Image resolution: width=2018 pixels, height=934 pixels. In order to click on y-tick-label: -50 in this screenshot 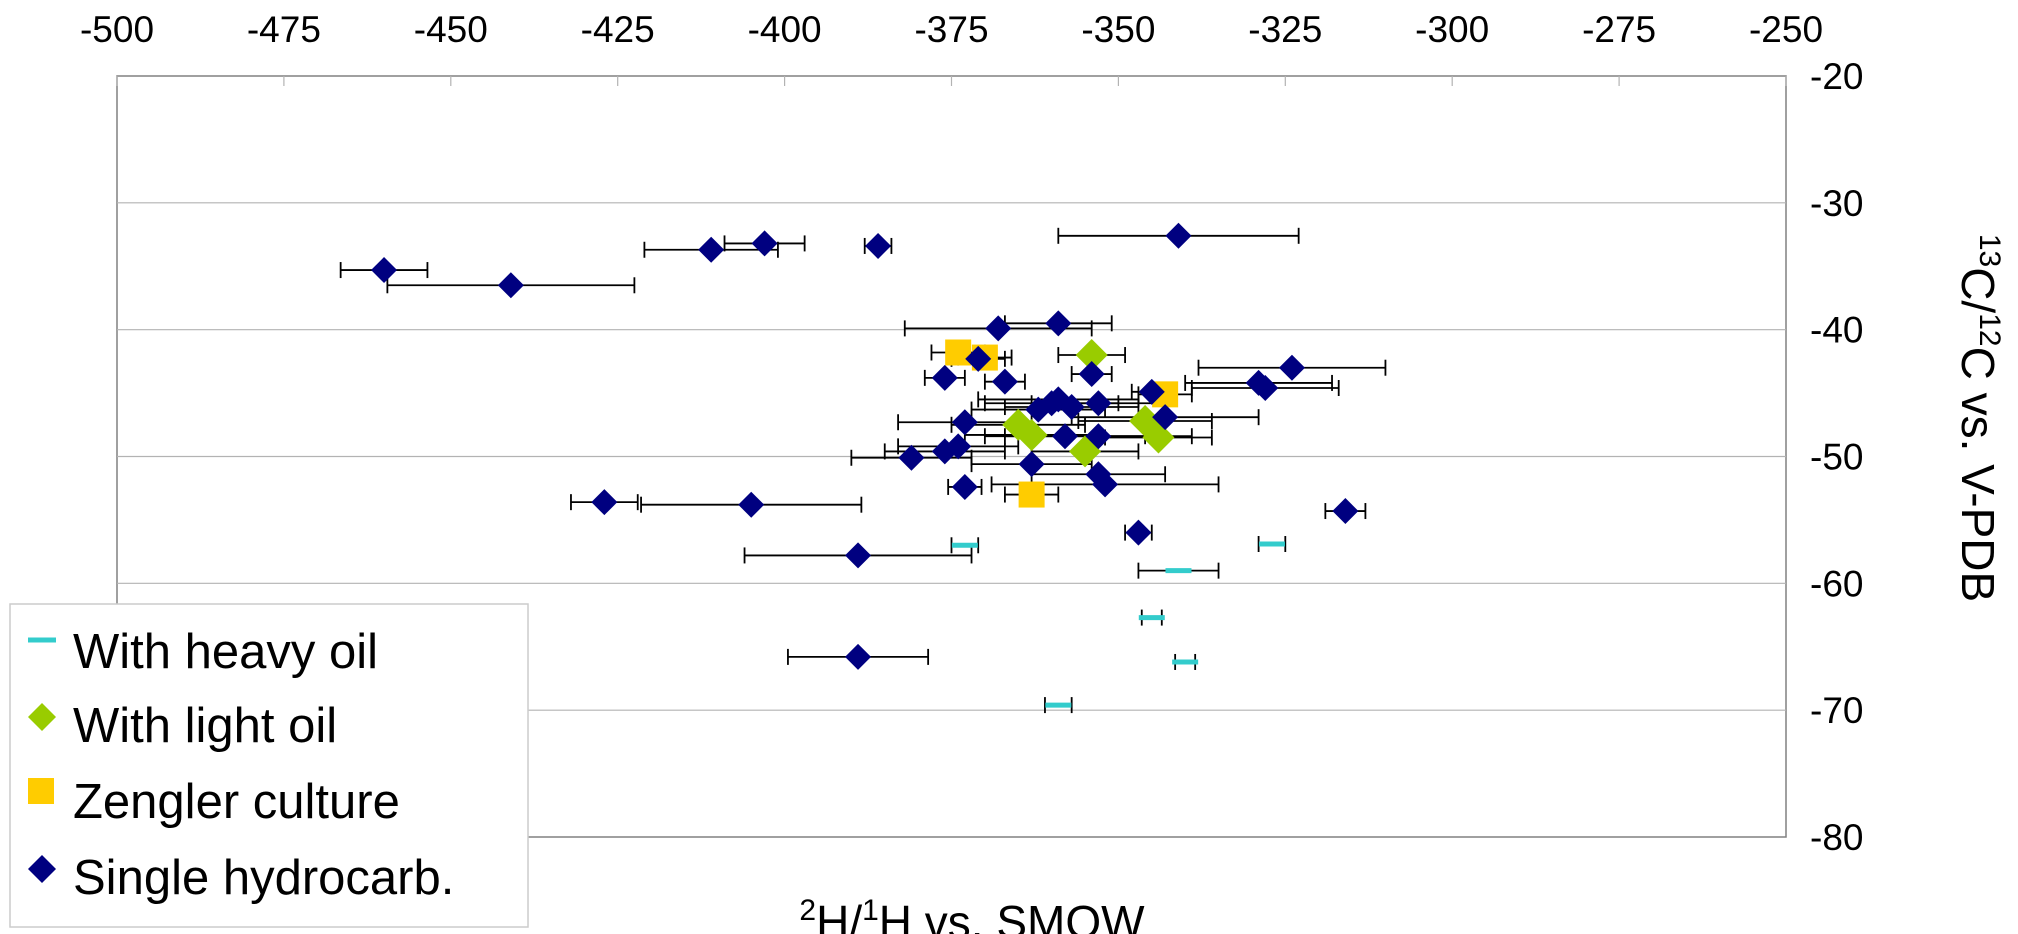, I will do `click(1836, 457)`.